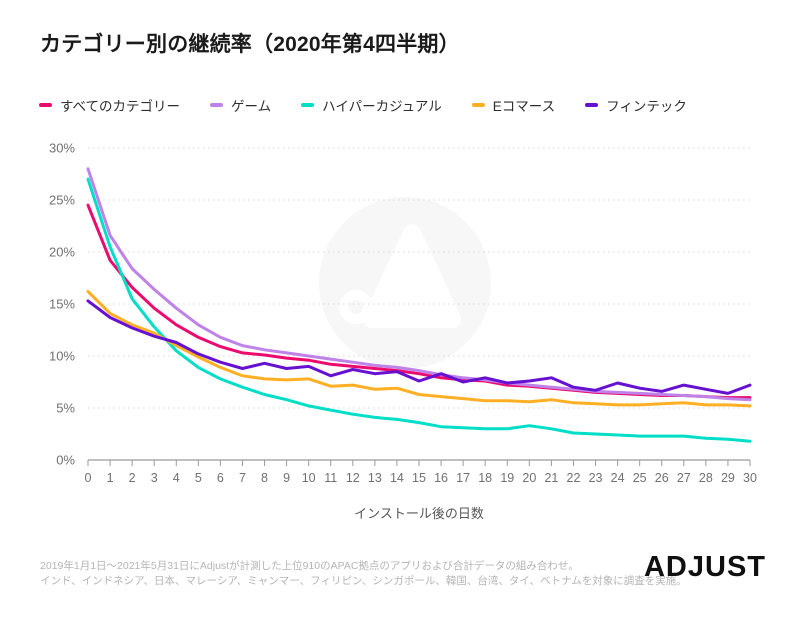  I want to click on x-tick-label: 12, so click(353, 478).